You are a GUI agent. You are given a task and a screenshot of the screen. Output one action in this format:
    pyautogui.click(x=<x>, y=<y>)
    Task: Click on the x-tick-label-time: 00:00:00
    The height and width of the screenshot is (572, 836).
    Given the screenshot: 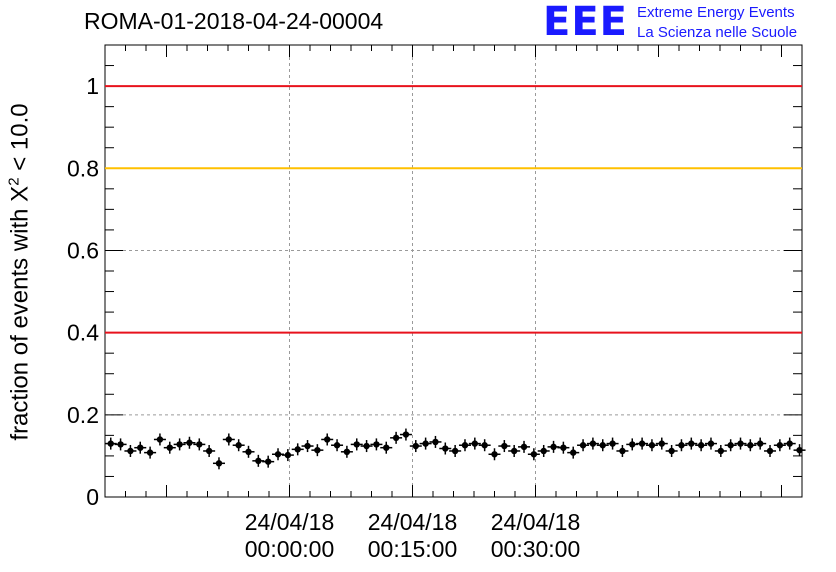 What is the action you would take?
    pyautogui.click(x=290, y=549)
    